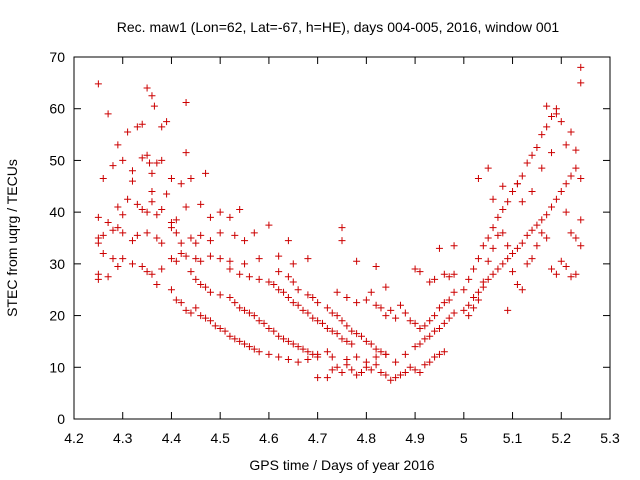 This screenshot has height=480, width=640. I want to click on y-tick-label: 60, so click(57, 109).